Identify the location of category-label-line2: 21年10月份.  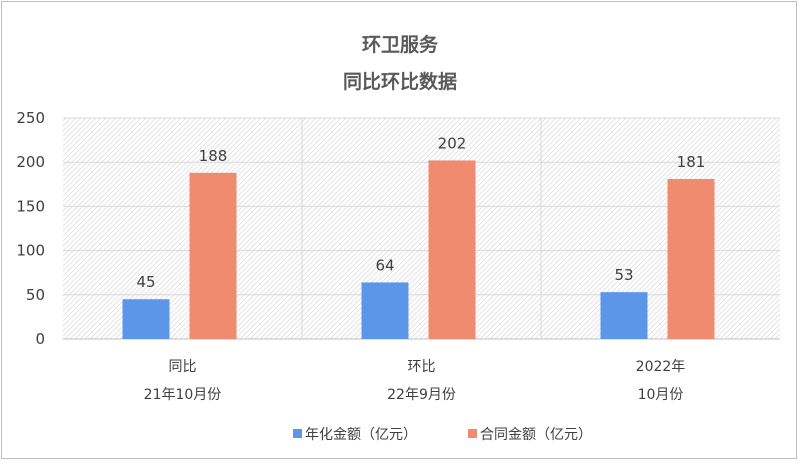
(183, 395).